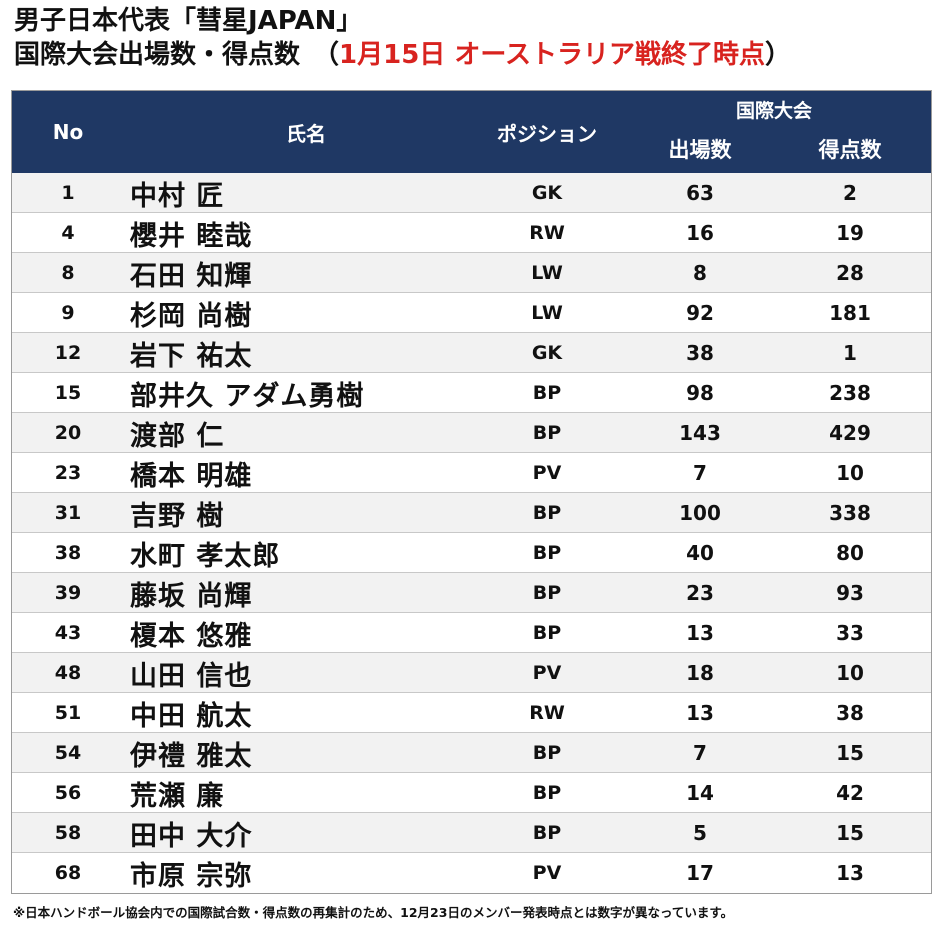 The width and height of the screenshot is (945, 945). I want to click on table-row: 31 吉野 樹 BP 100 338, so click(471, 513).